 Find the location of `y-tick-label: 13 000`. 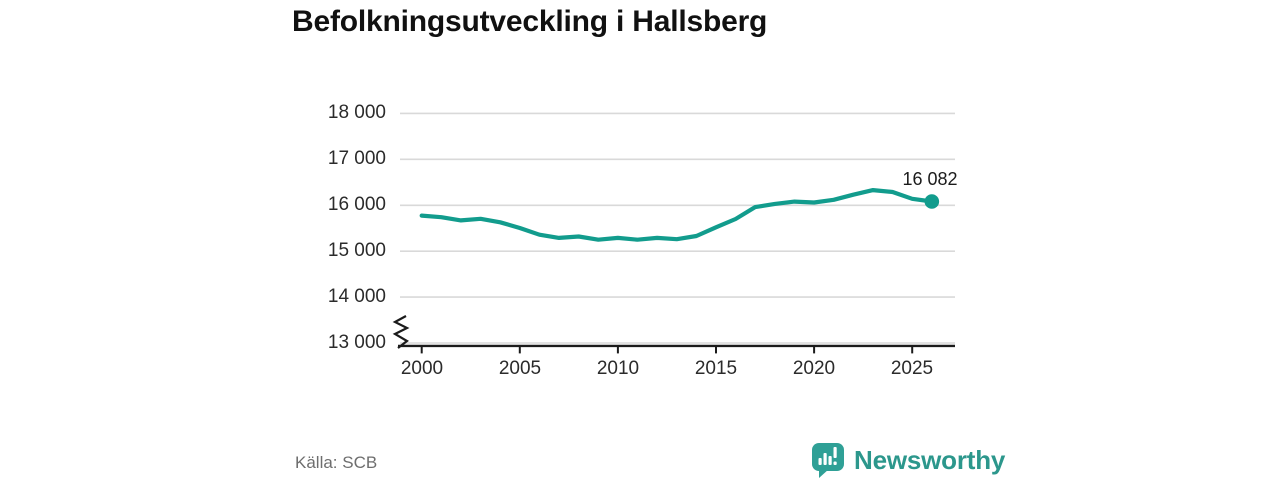

y-tick-label: 13 000 is located at coordinates (356, 342).